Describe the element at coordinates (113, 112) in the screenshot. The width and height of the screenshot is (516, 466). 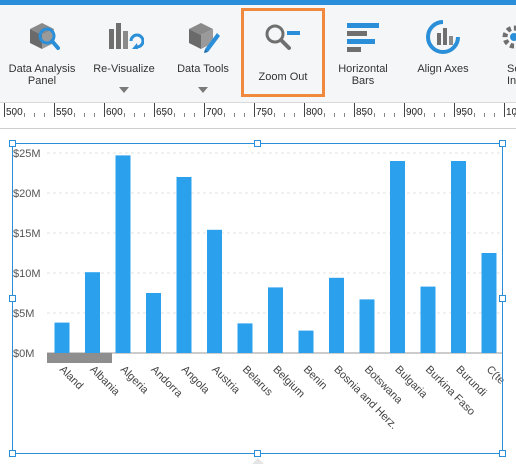
I see `ruler-label: 600` at that location.